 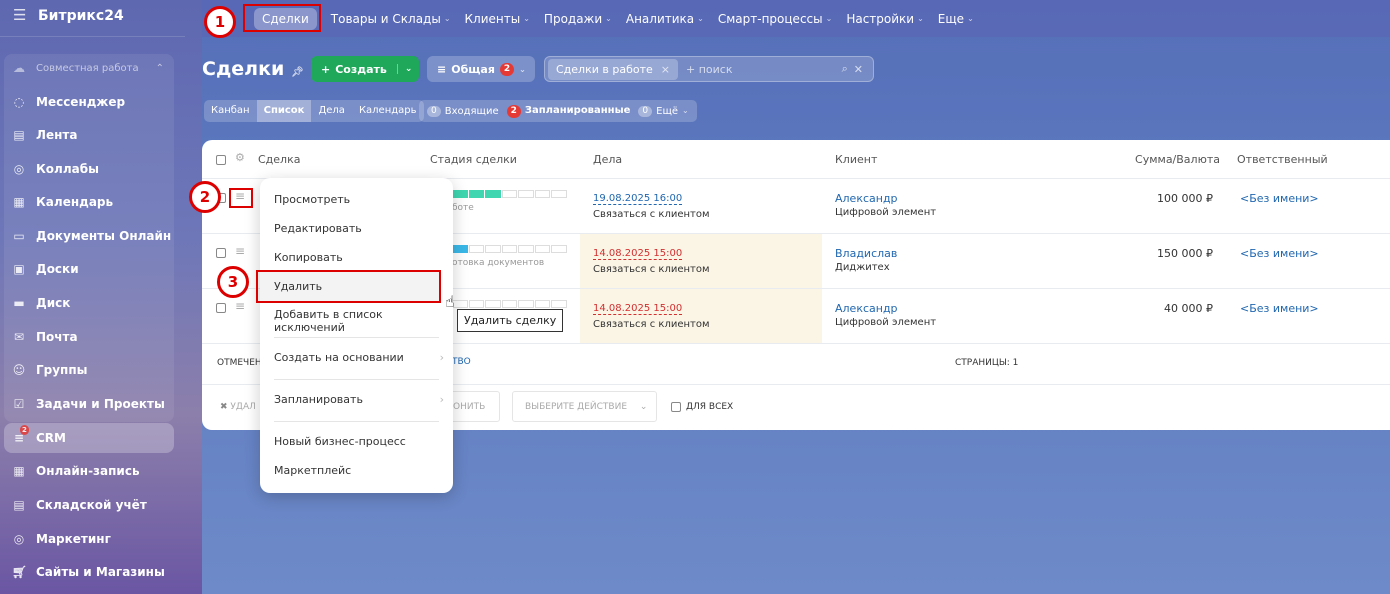 What do you see at coordinates (1282, 159) in the screenshot?
I see `column-header: Ответственный` at bounding box center [1282, 159].